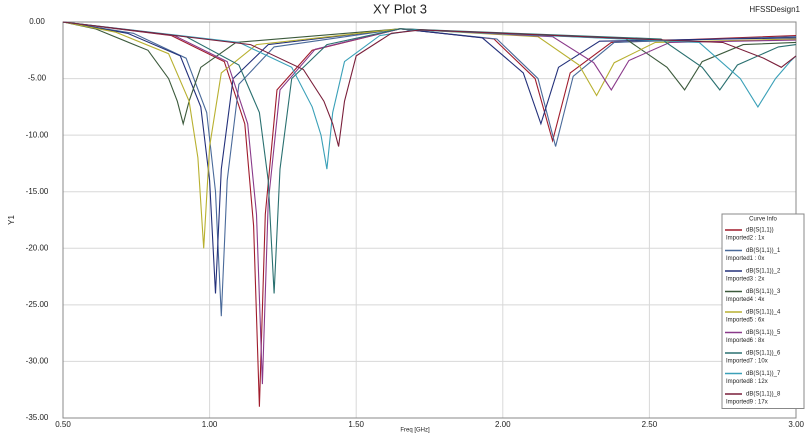 Image resolution: width=806 pixels, height=434 pixels. Describe the element at coordinates (745, 341) in the screenshot. I see `legend-source: Imported6 : 8x` at that location.